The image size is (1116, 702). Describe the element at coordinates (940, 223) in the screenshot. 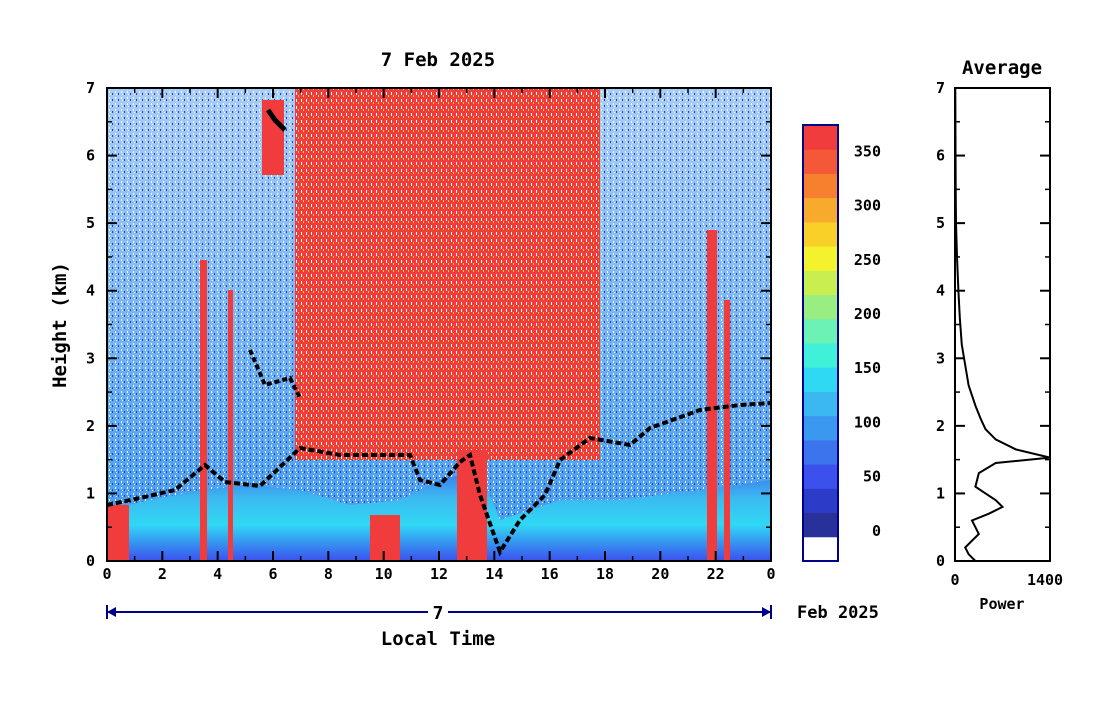

I see `average-y-tick-label-5: 5` at that location.